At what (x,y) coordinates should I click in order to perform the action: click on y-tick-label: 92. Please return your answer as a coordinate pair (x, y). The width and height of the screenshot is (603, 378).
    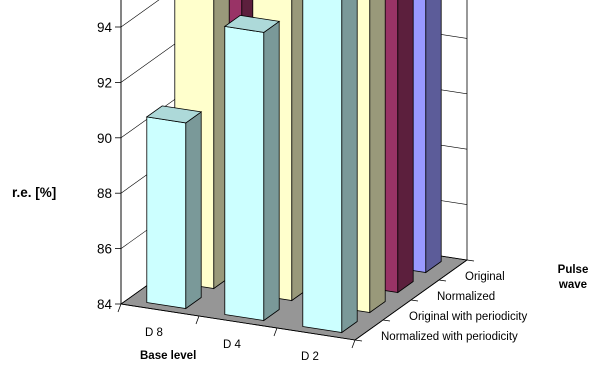
    Looking at the image, I should click on (104, 82).